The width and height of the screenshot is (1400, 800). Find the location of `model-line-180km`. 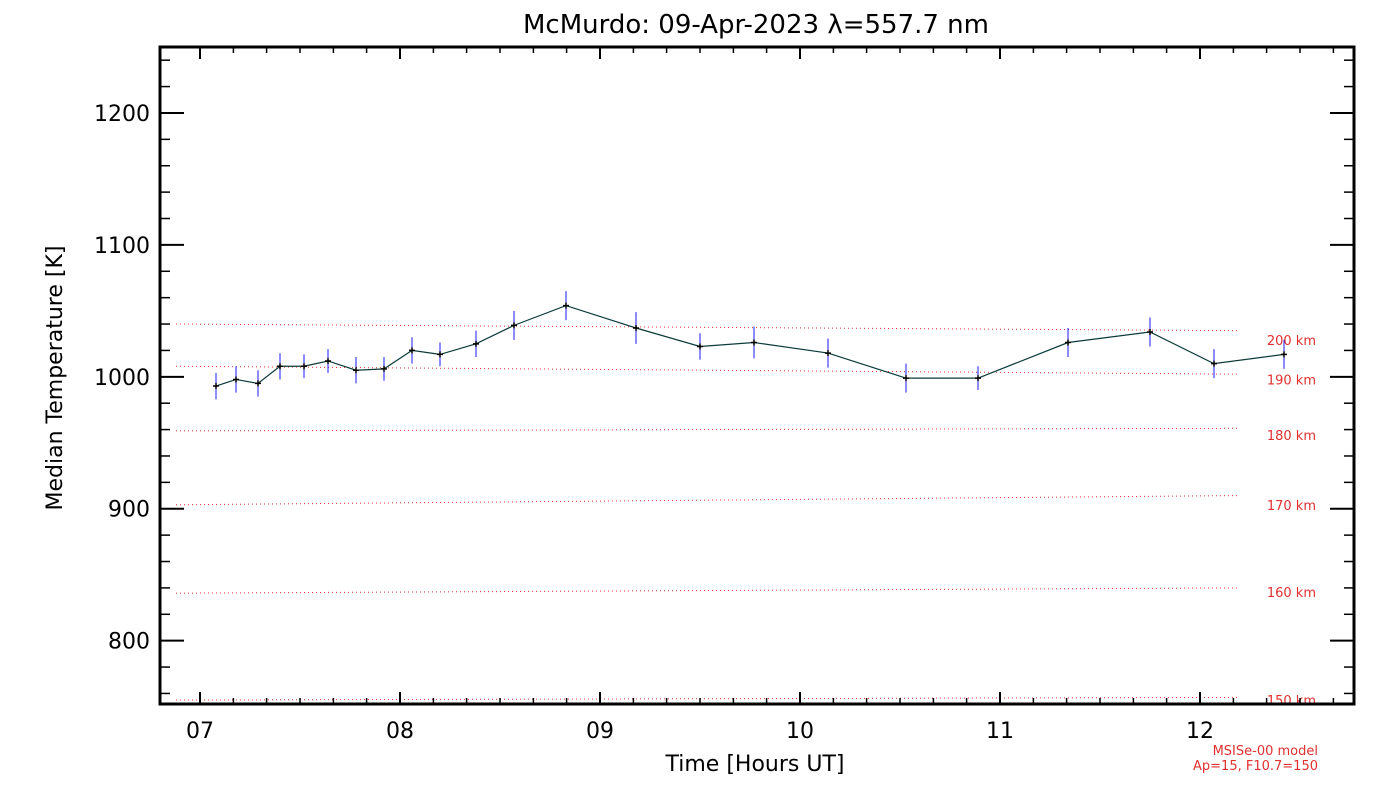

model-line-180km is located at coordinates (708, 429).